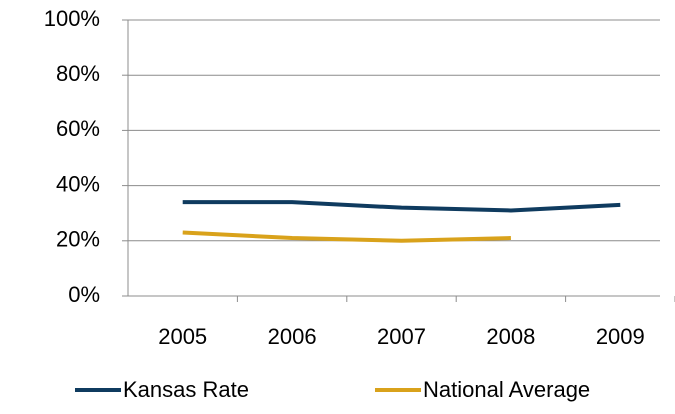  I want to click on legend-label: National Average, so click(506, 389).